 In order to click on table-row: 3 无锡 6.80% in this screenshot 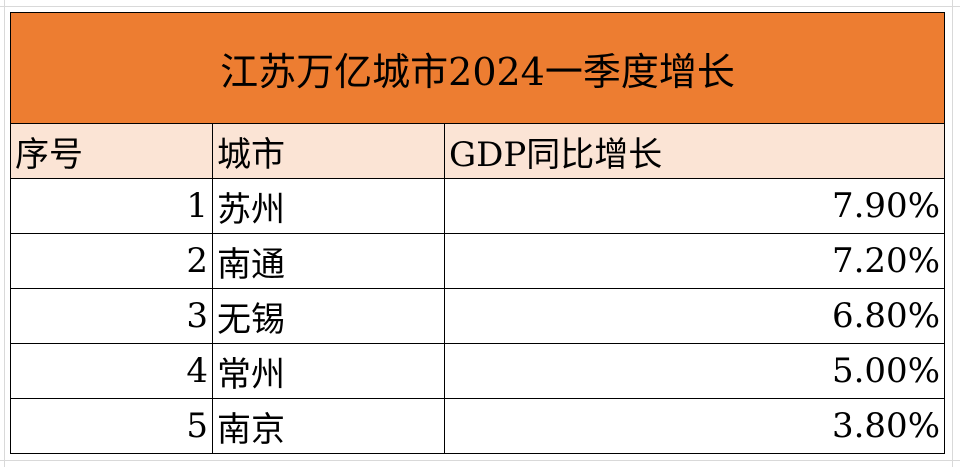, I will do `click(477, 316)`.